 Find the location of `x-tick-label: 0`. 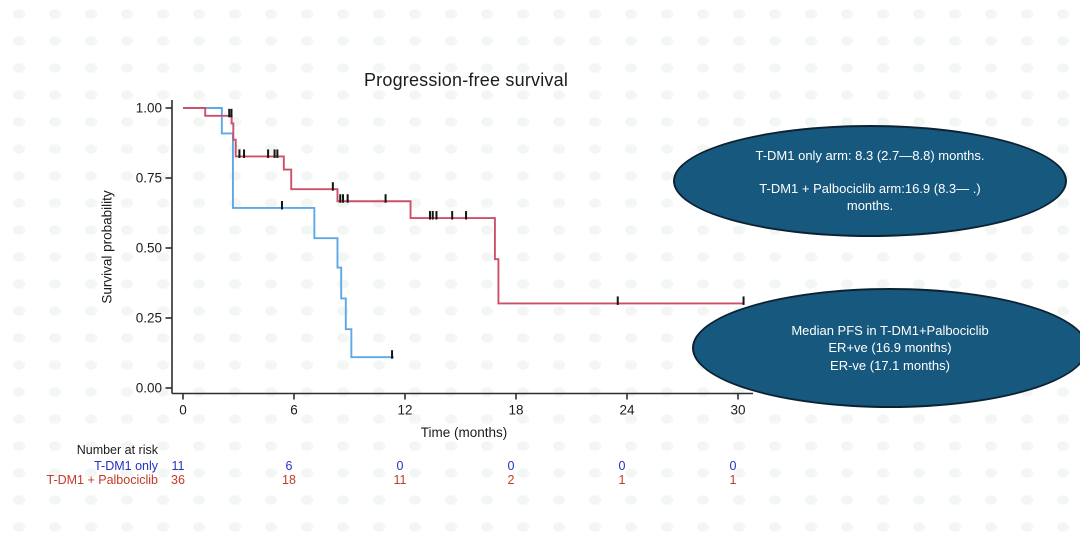

x-tick-label: 0 is located at coordinates (183, 410).